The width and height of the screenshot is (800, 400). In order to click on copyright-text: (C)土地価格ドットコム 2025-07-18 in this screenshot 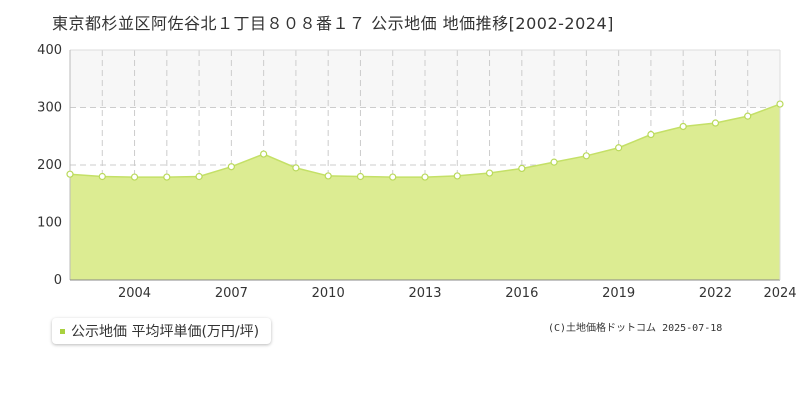, I will do `click(635, 328)`.